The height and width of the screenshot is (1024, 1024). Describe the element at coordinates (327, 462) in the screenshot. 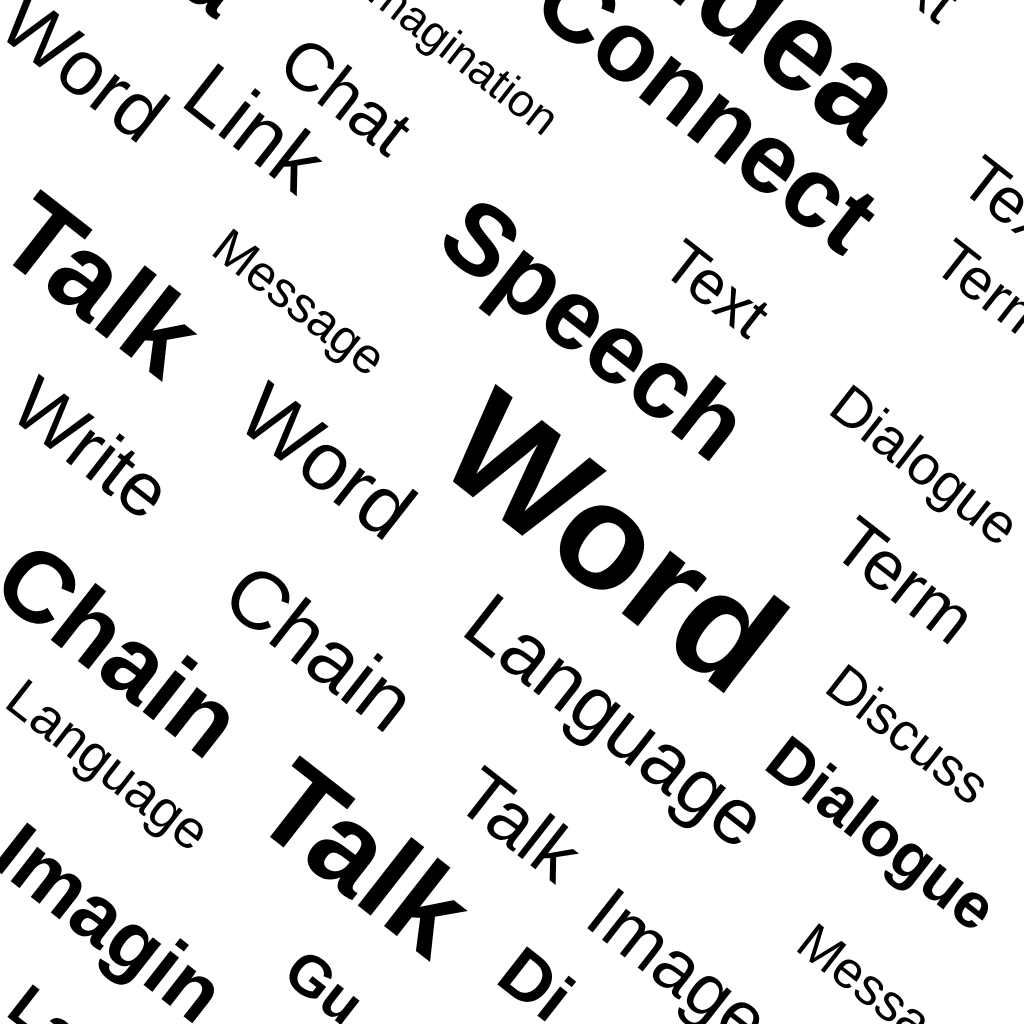

I see `word-word-medium: Word` at that location.